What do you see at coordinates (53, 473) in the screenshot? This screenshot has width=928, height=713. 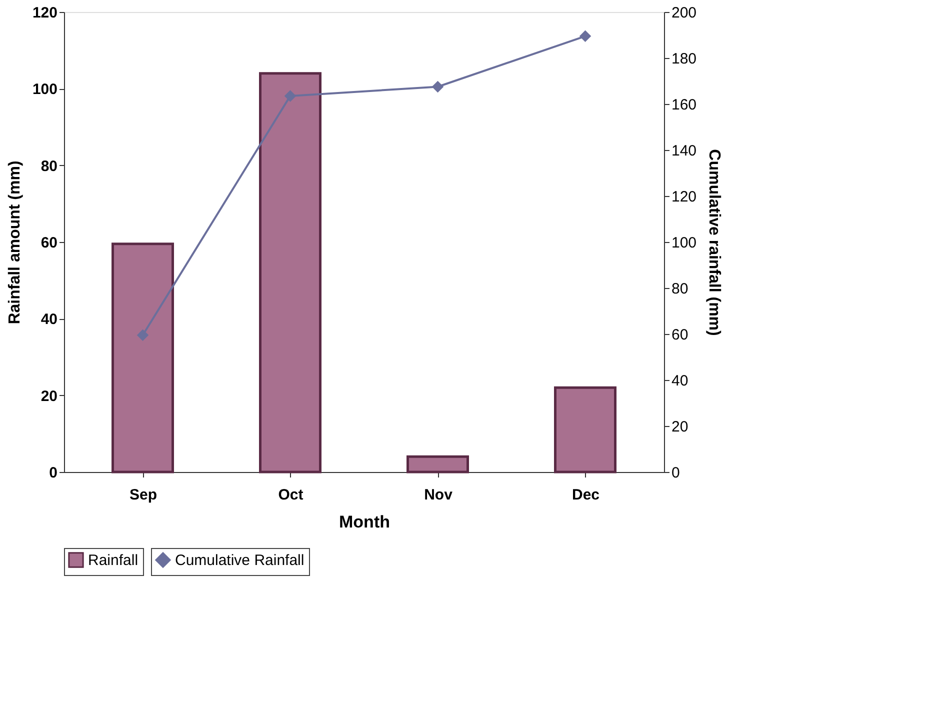 I see `y-tick-label: 0` at bounding box center [53, 473].